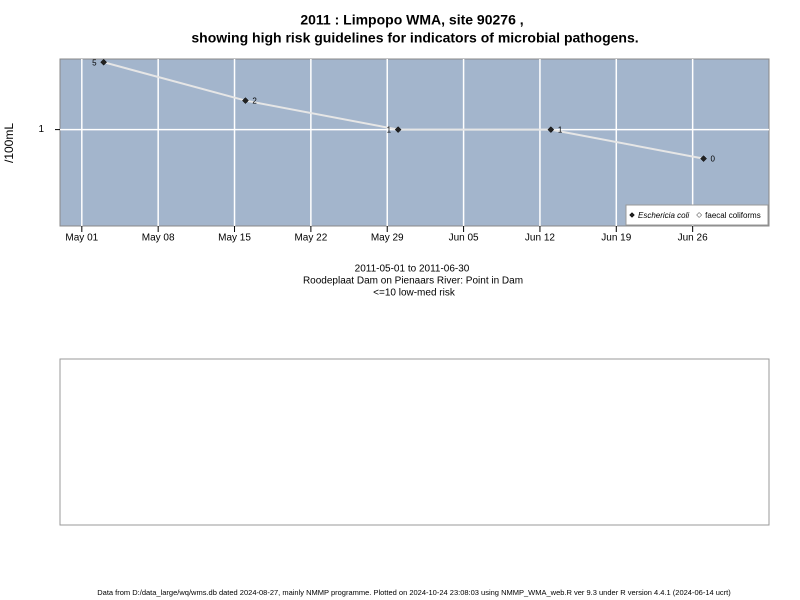  What do you see at coordinates (158, 238) in the screenshot?
I see `x-tick-label: May 08` at bounding box center [158, 238].